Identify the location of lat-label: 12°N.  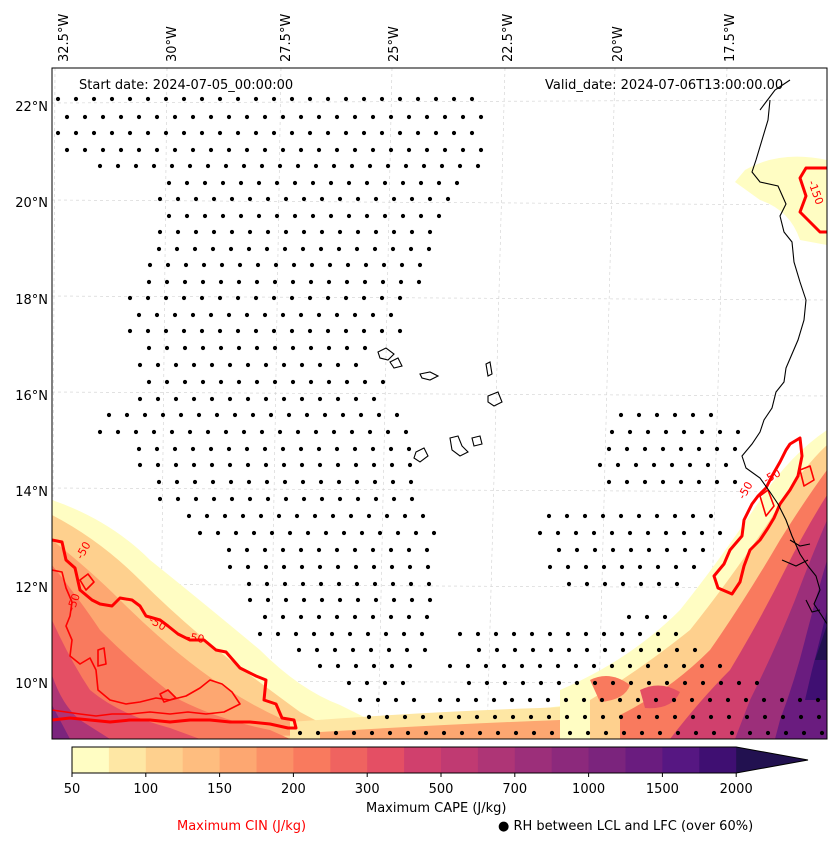
(31, 588).